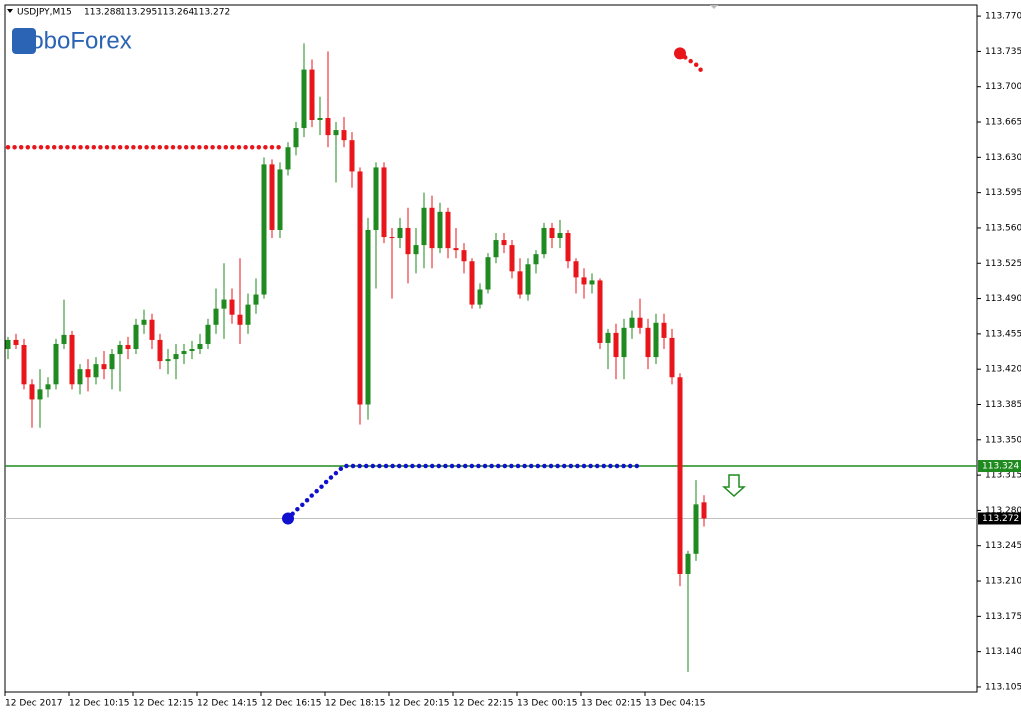  Describe the element at coordinates (1003, 617) in the screenshot. I see `y-tick-label: 113.175` at that location.